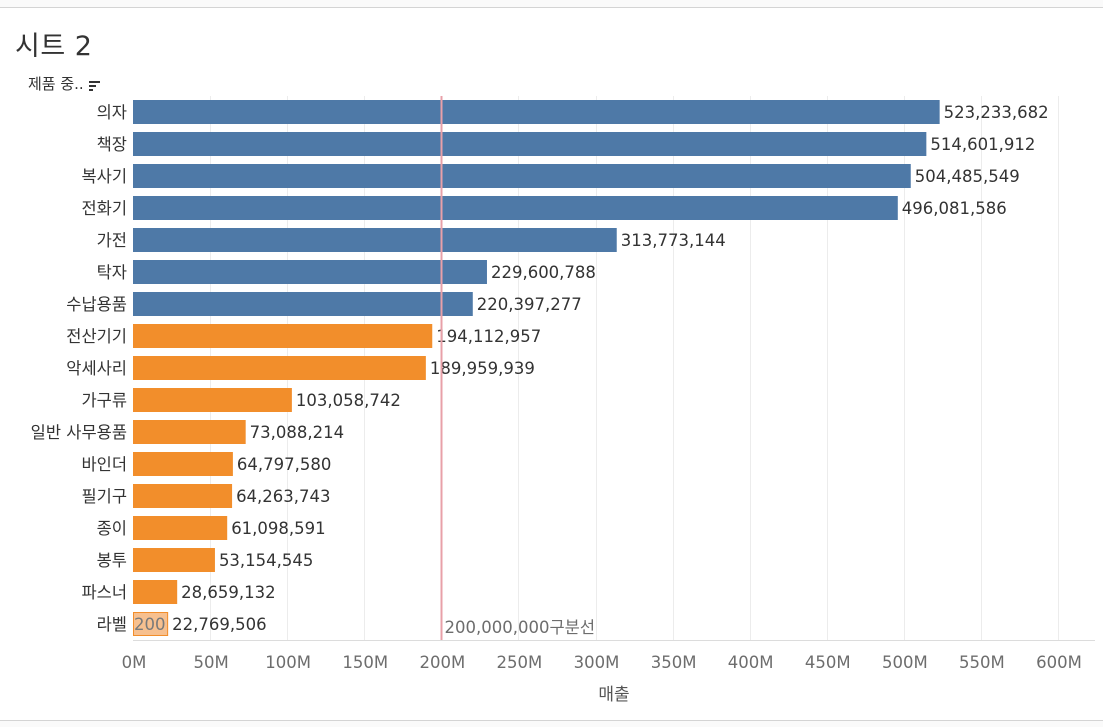 The height and width of the screenshot is (727, 1103). Describe the element at coordinates (94, 86) in the screenshot. I see `sort-descending-icon` at that location.